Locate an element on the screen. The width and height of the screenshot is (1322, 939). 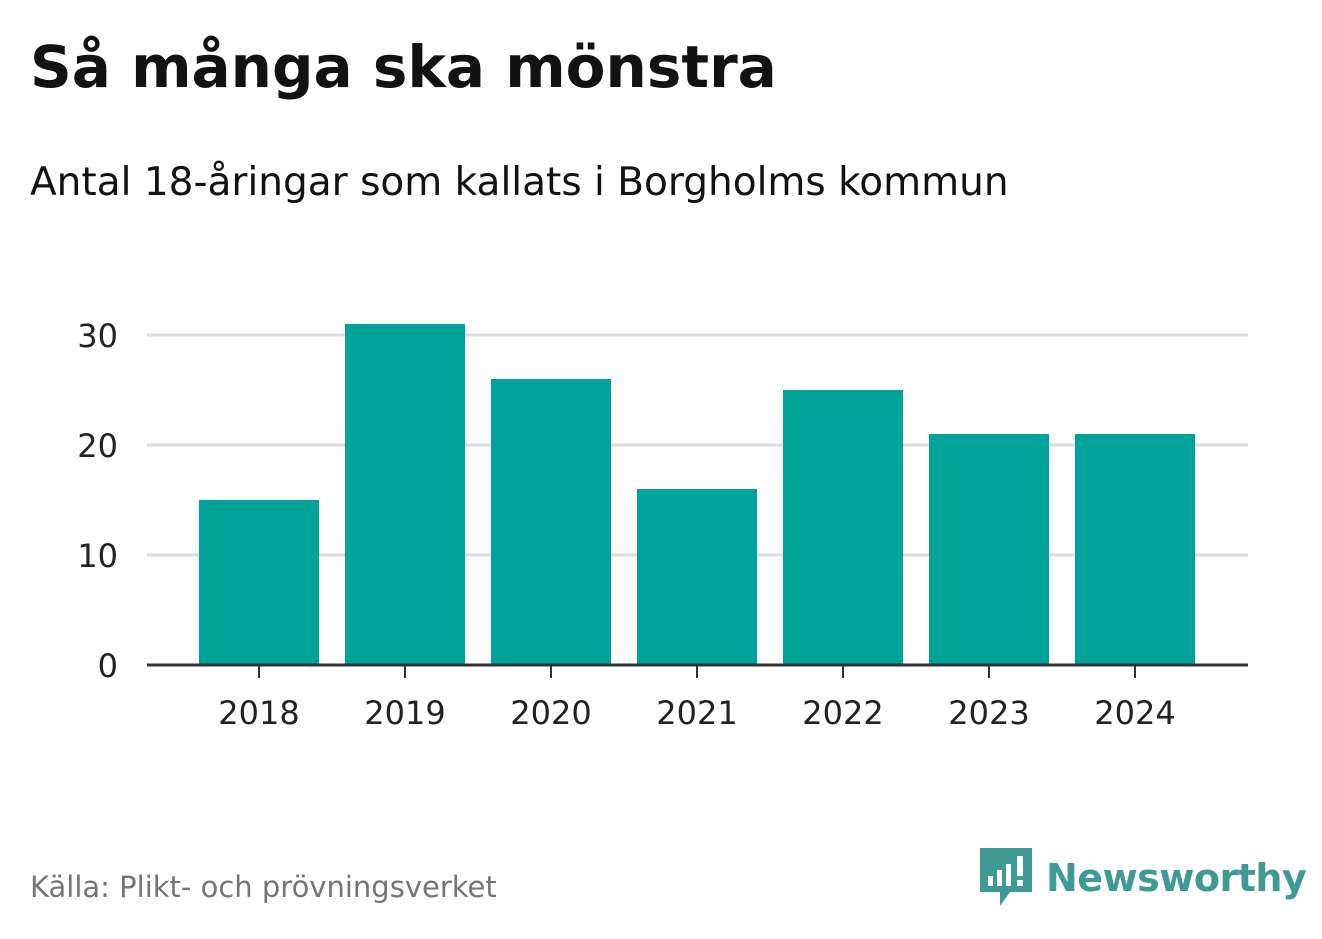
newsworthy-logo-icon is located at coordinates (1006, 877).